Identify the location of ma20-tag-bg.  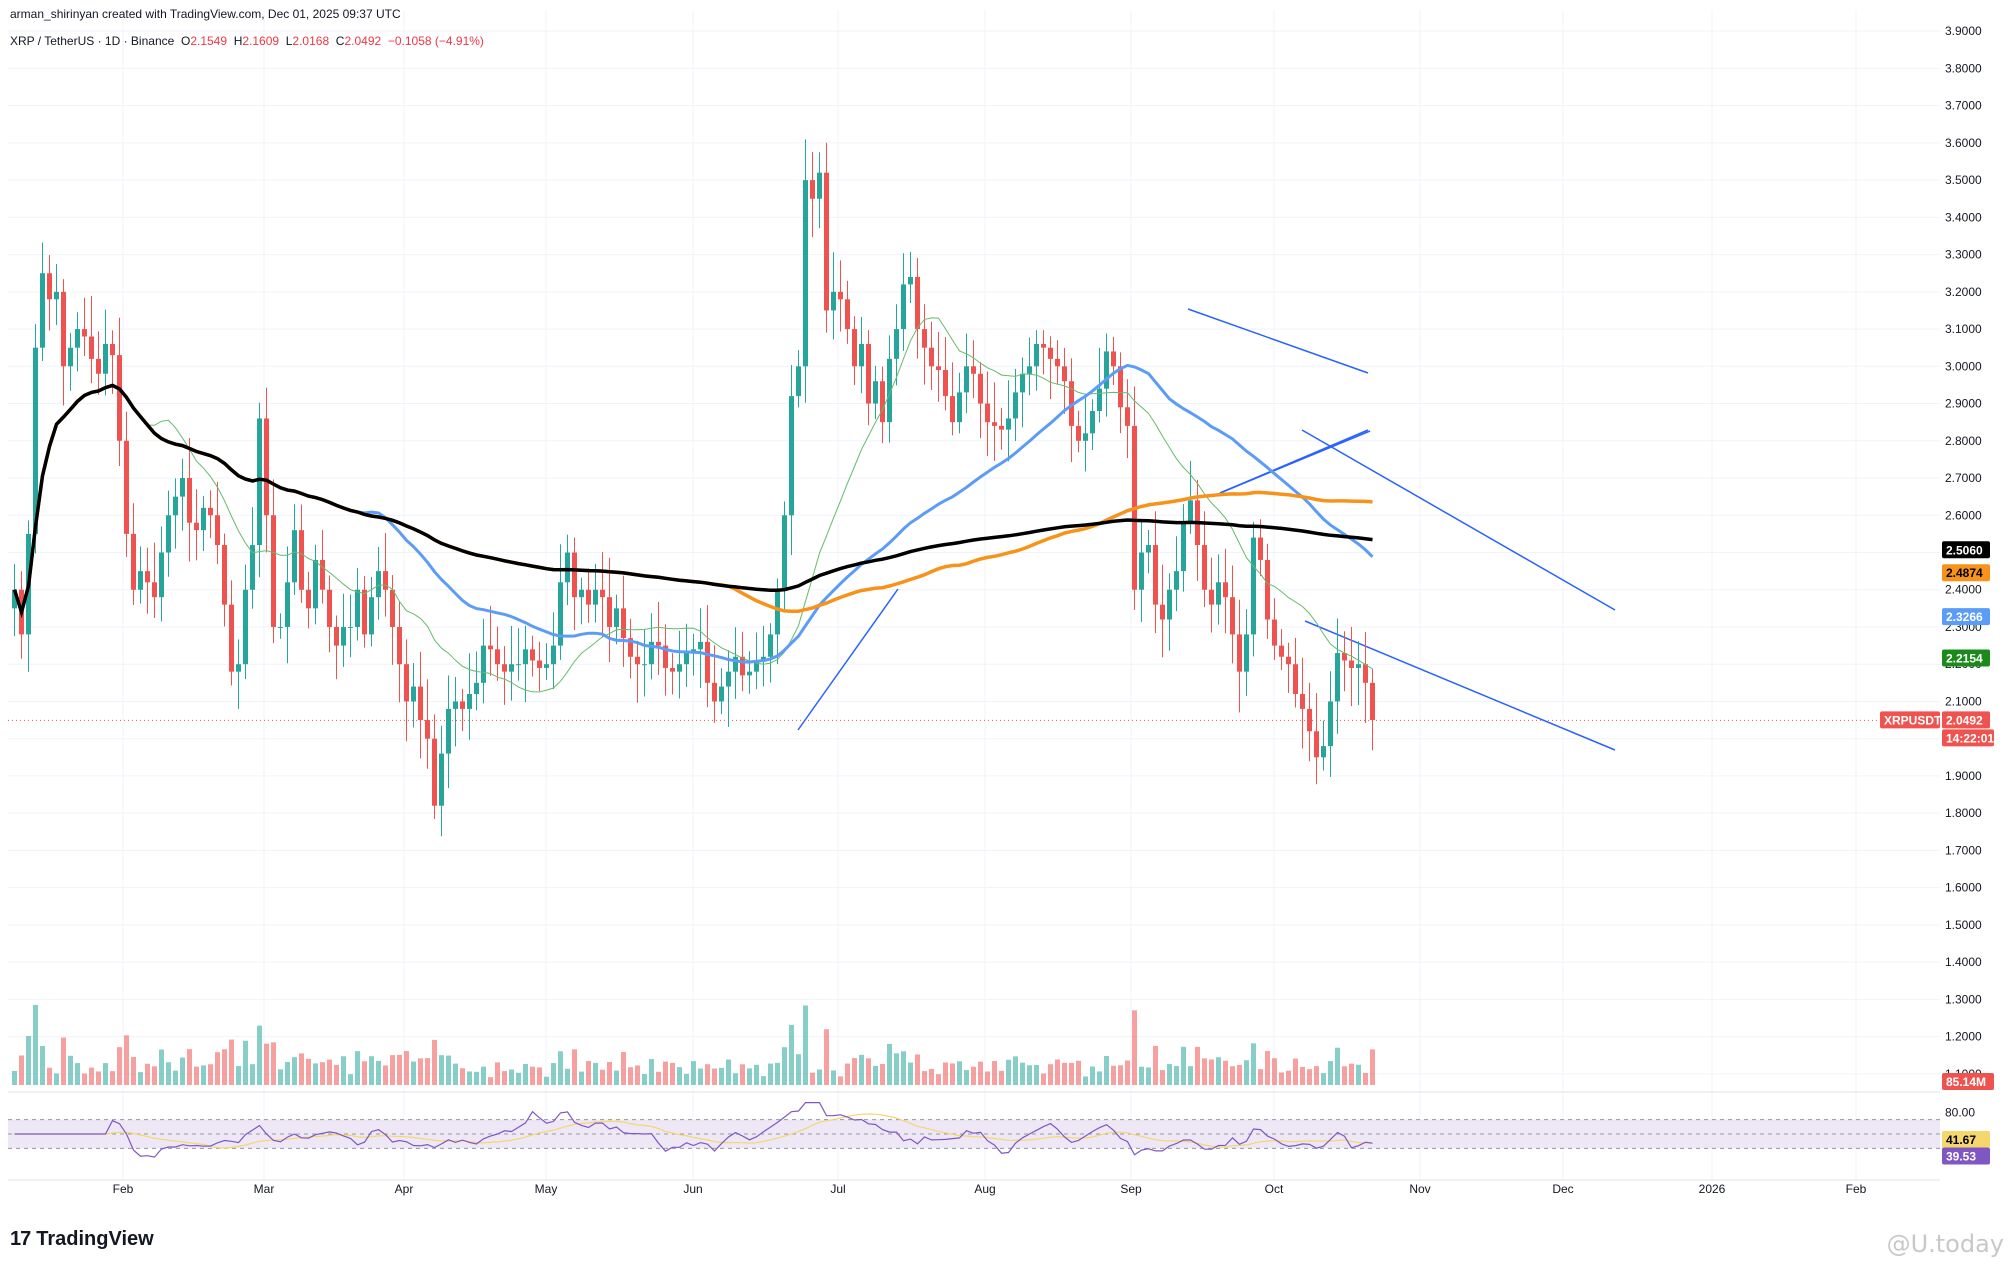
(1966, 658).